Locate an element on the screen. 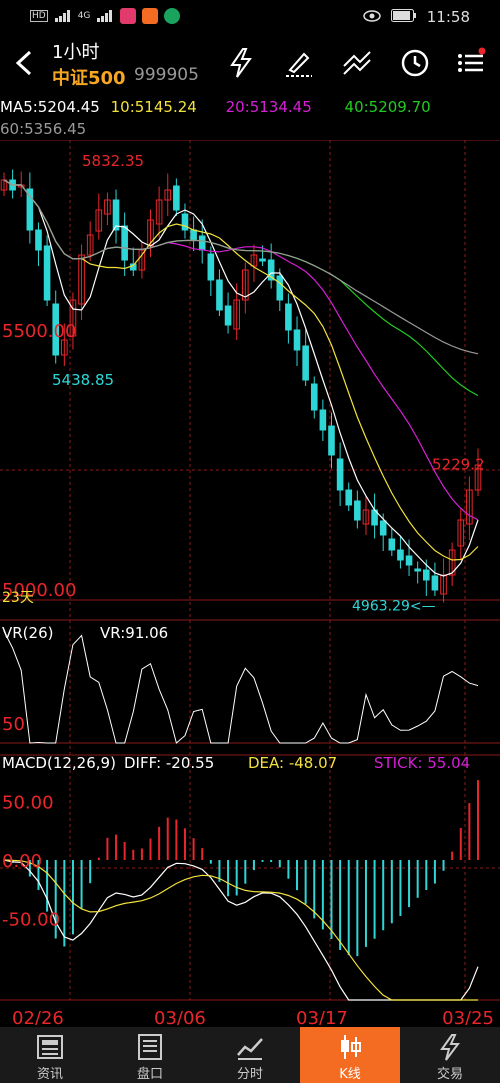 The image size is (500, 1083). chevron-left-icon is located at coordinates (23, 63).